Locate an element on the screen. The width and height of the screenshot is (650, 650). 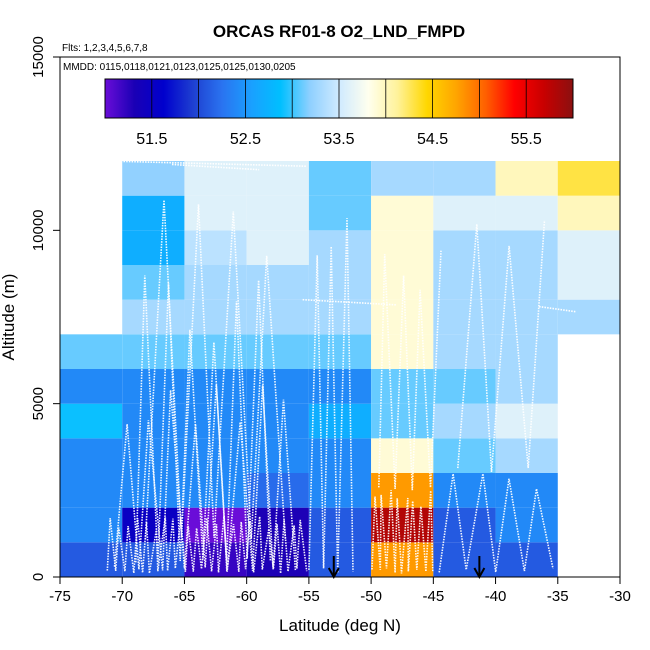
x-axis-label: Latitude (deg N) is located at coordinates (340, 625).